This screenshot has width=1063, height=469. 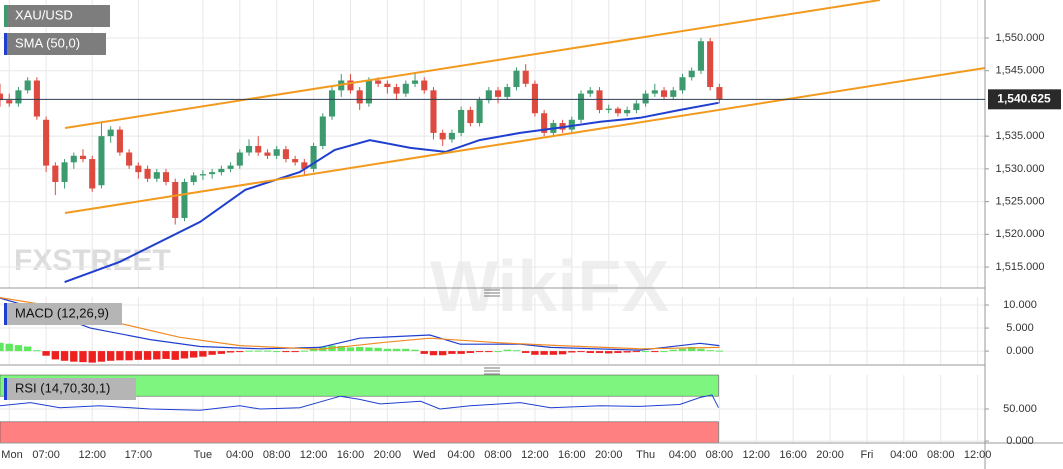 What do you see at coordinates (203, 455) in the screenshot?
I see `x-tick-label: Tue` at bounding box center [203, 455].